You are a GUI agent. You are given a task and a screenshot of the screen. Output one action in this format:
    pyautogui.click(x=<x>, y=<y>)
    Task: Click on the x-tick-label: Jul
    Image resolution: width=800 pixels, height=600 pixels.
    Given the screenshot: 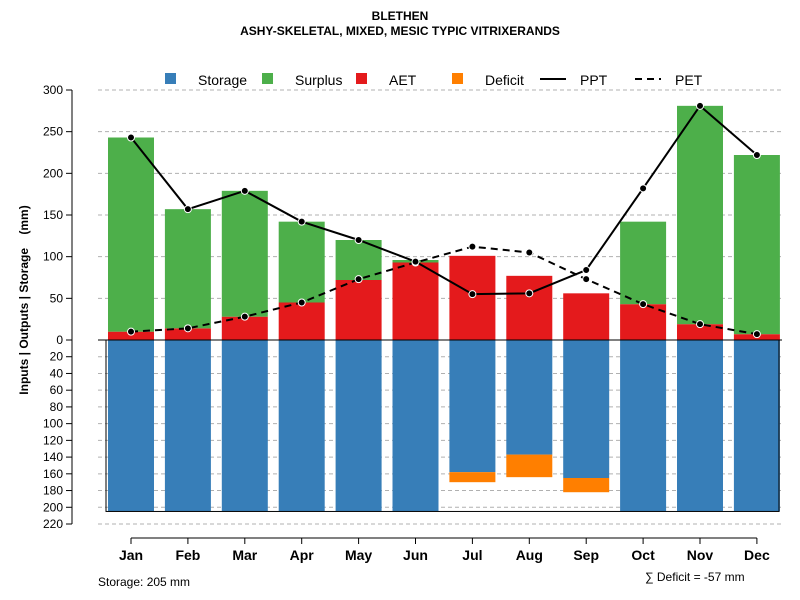 What is the action you would take?
    pyautogui.click(x=472, y=555)
    